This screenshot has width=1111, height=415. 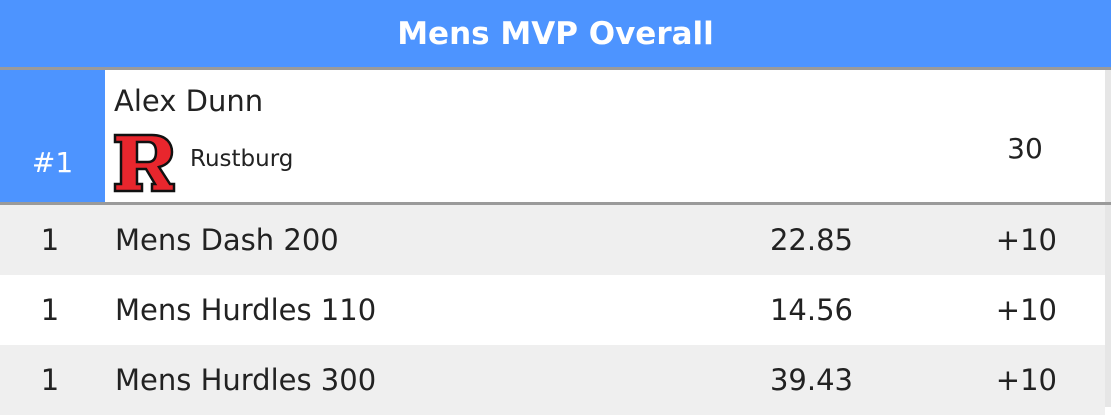 What do you see at coordinates (811, 380) in the screenshot?
I see `event-mark: 39.43` at bounding box center [811, 380].